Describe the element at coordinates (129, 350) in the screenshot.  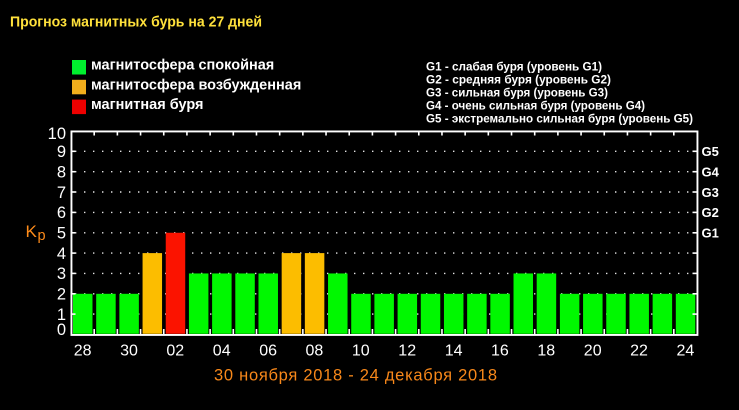
I see `svg-text: 30` at that location.